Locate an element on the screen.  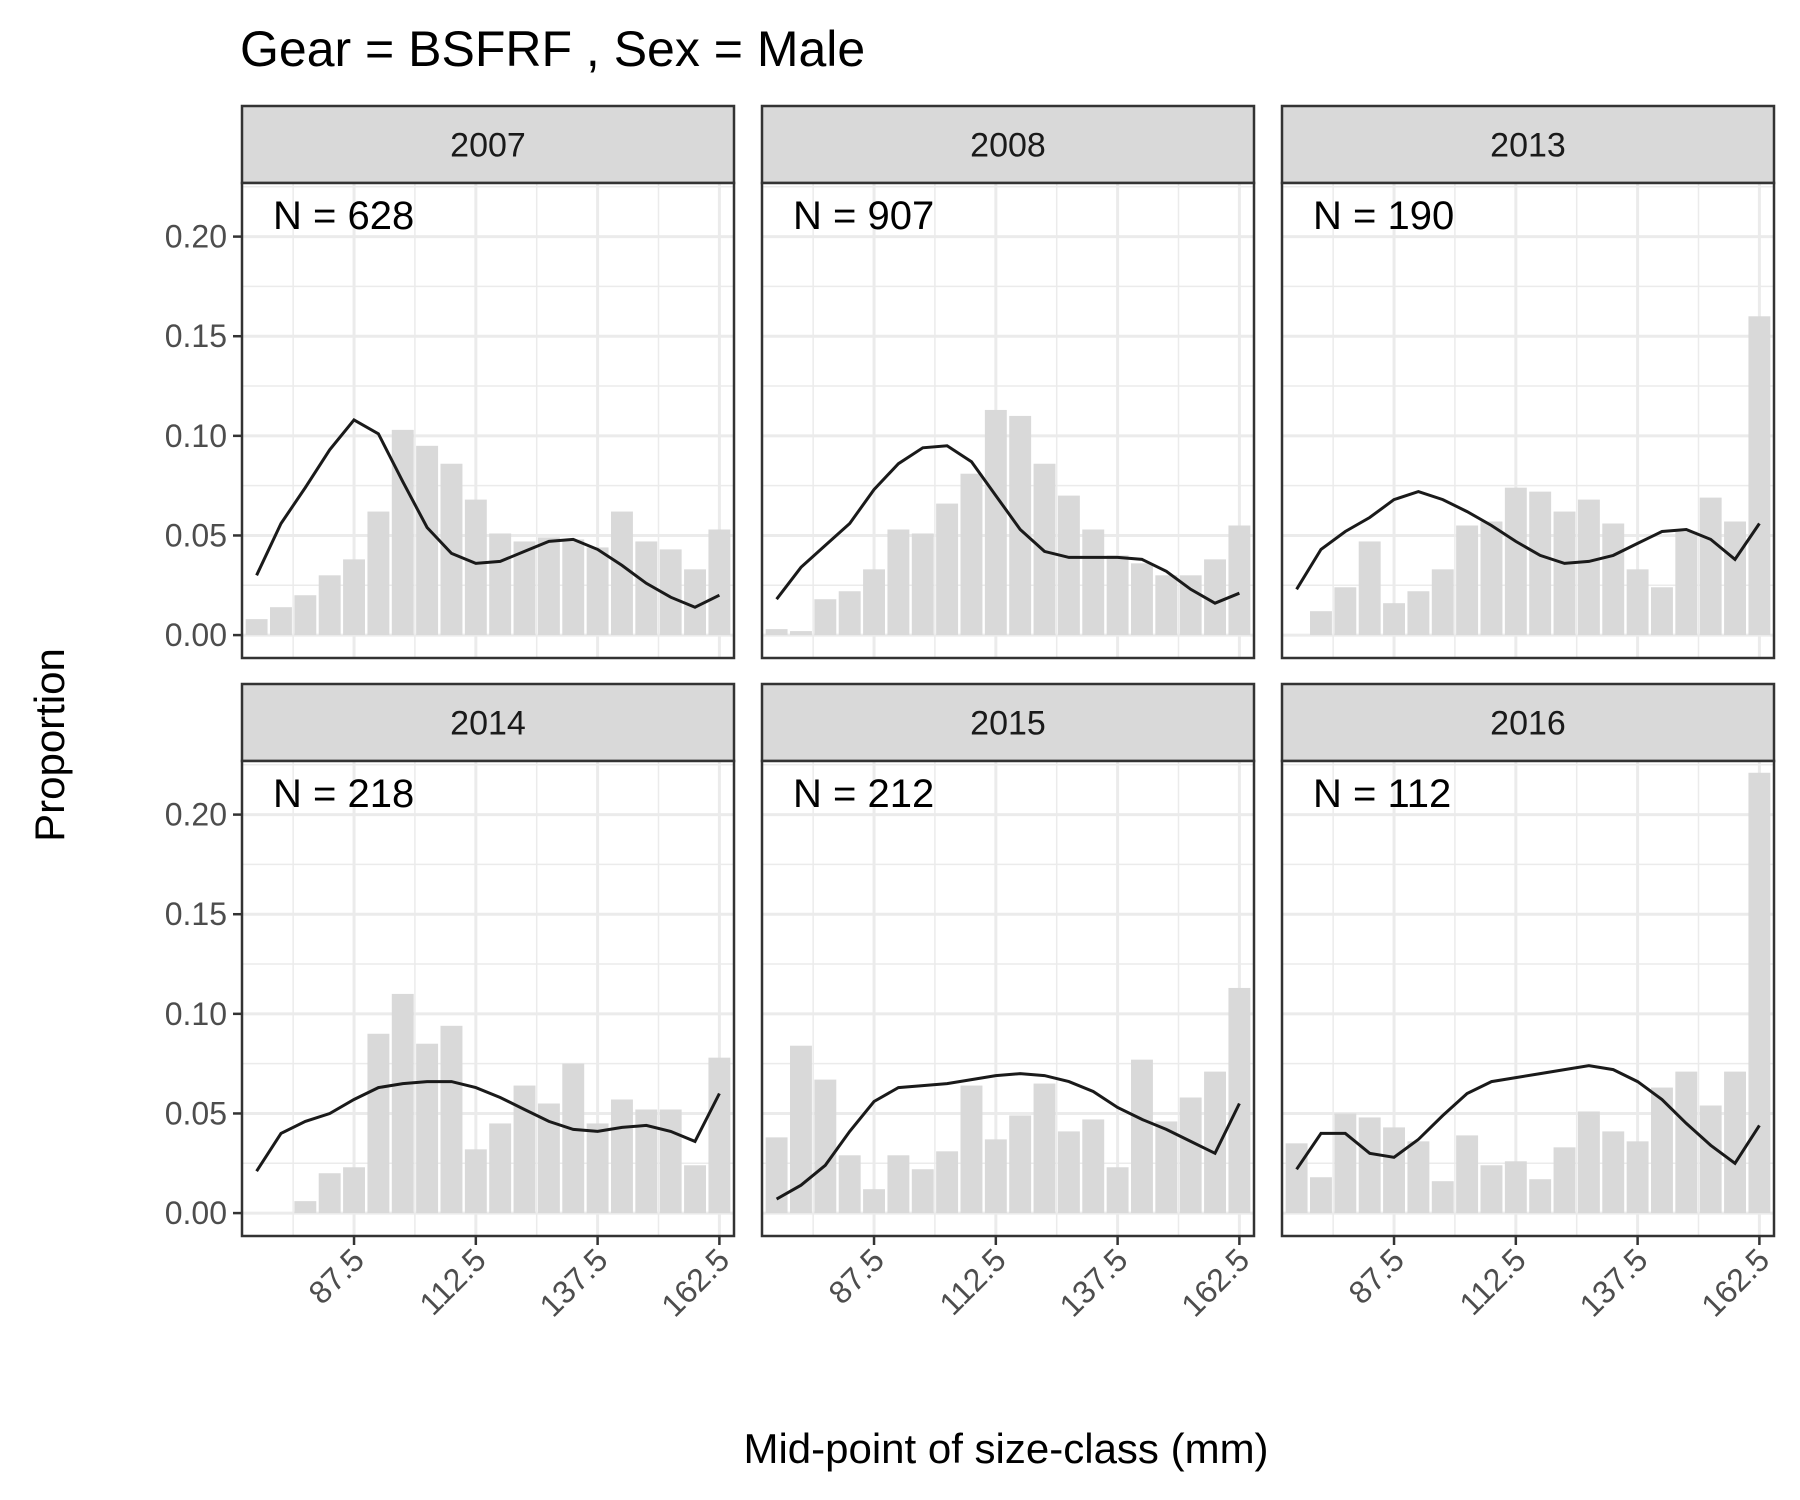
facet-strip-label: 2016 is located at coordinates (1528, 724).